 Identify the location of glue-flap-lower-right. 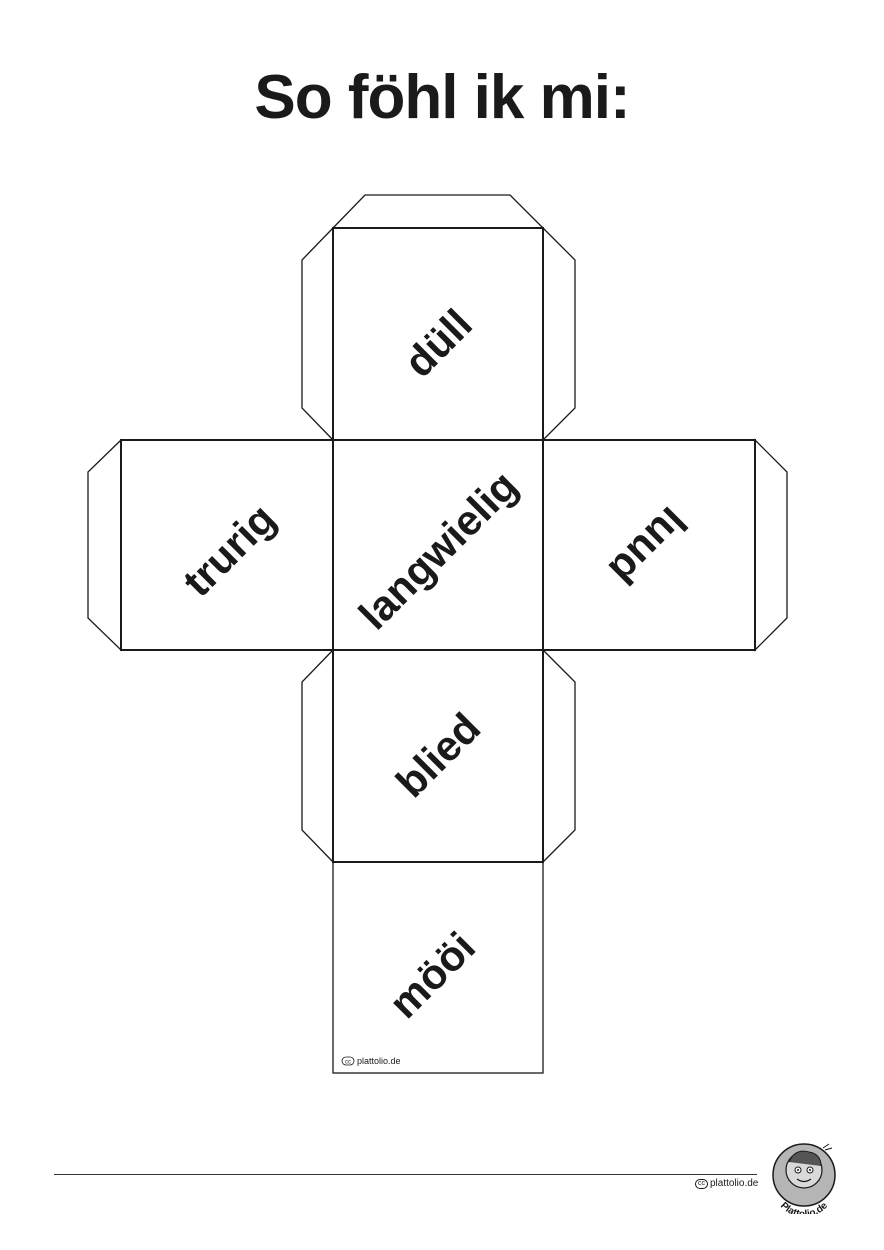
(559, 756).